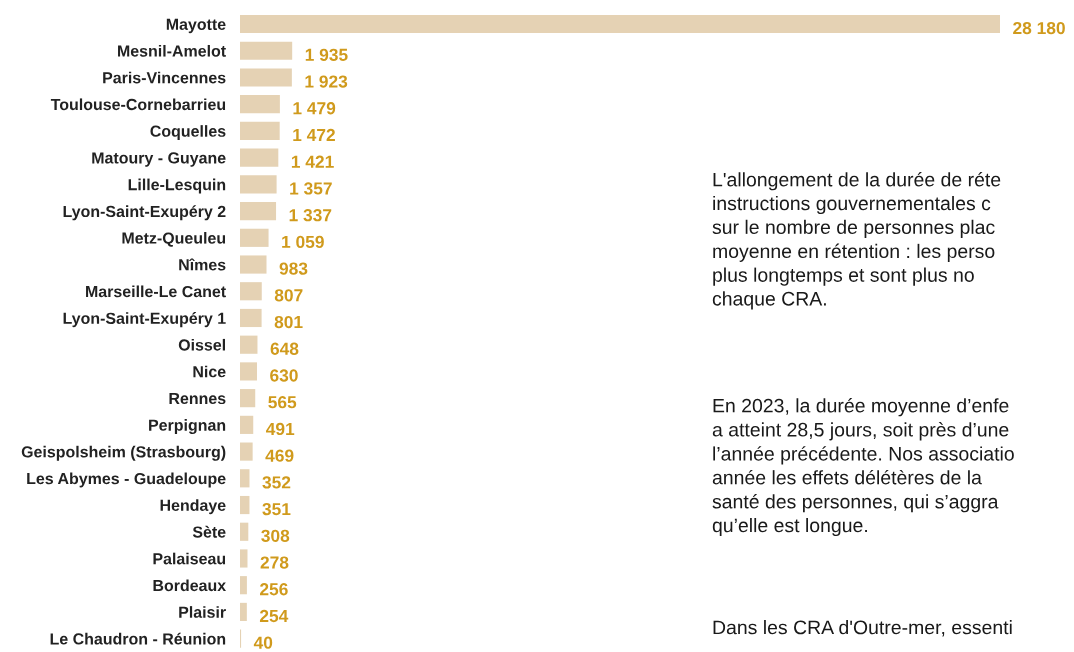 This screenshot has height=652, width=1074. Describe the element at coordinates (856, 241) in the screenshot. I see `annotation: L'allongement de la durée de réte instructions gouvernementales c sur le nombre de personnes plac moyenne en rétention : les perso plus longtemps et sont plus no chaque CRA.` at that location.